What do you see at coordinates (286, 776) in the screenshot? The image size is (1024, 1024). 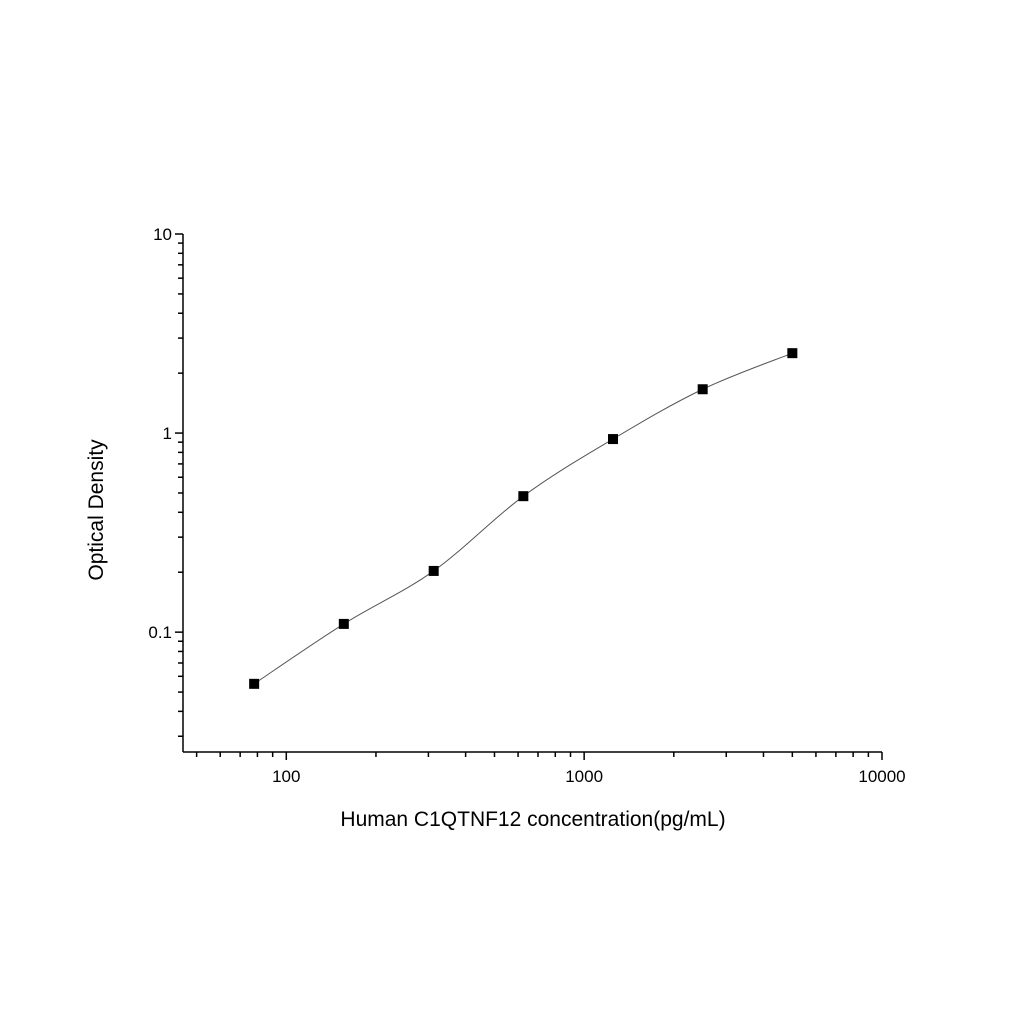 I see `x-tick-label: 100` at bounding box center [286, 776].